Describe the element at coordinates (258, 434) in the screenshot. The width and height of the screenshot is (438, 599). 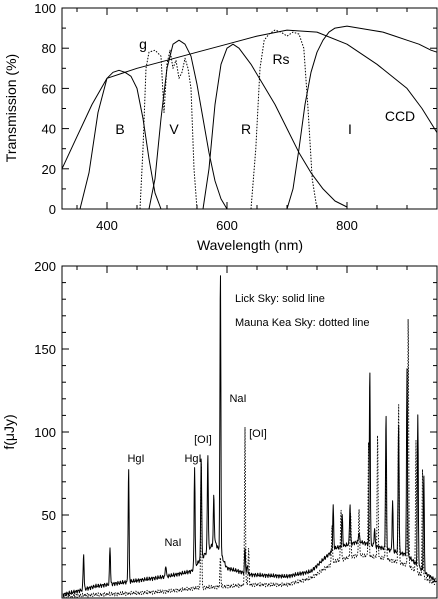
I see `emission-label-5: [OI]` at that location.